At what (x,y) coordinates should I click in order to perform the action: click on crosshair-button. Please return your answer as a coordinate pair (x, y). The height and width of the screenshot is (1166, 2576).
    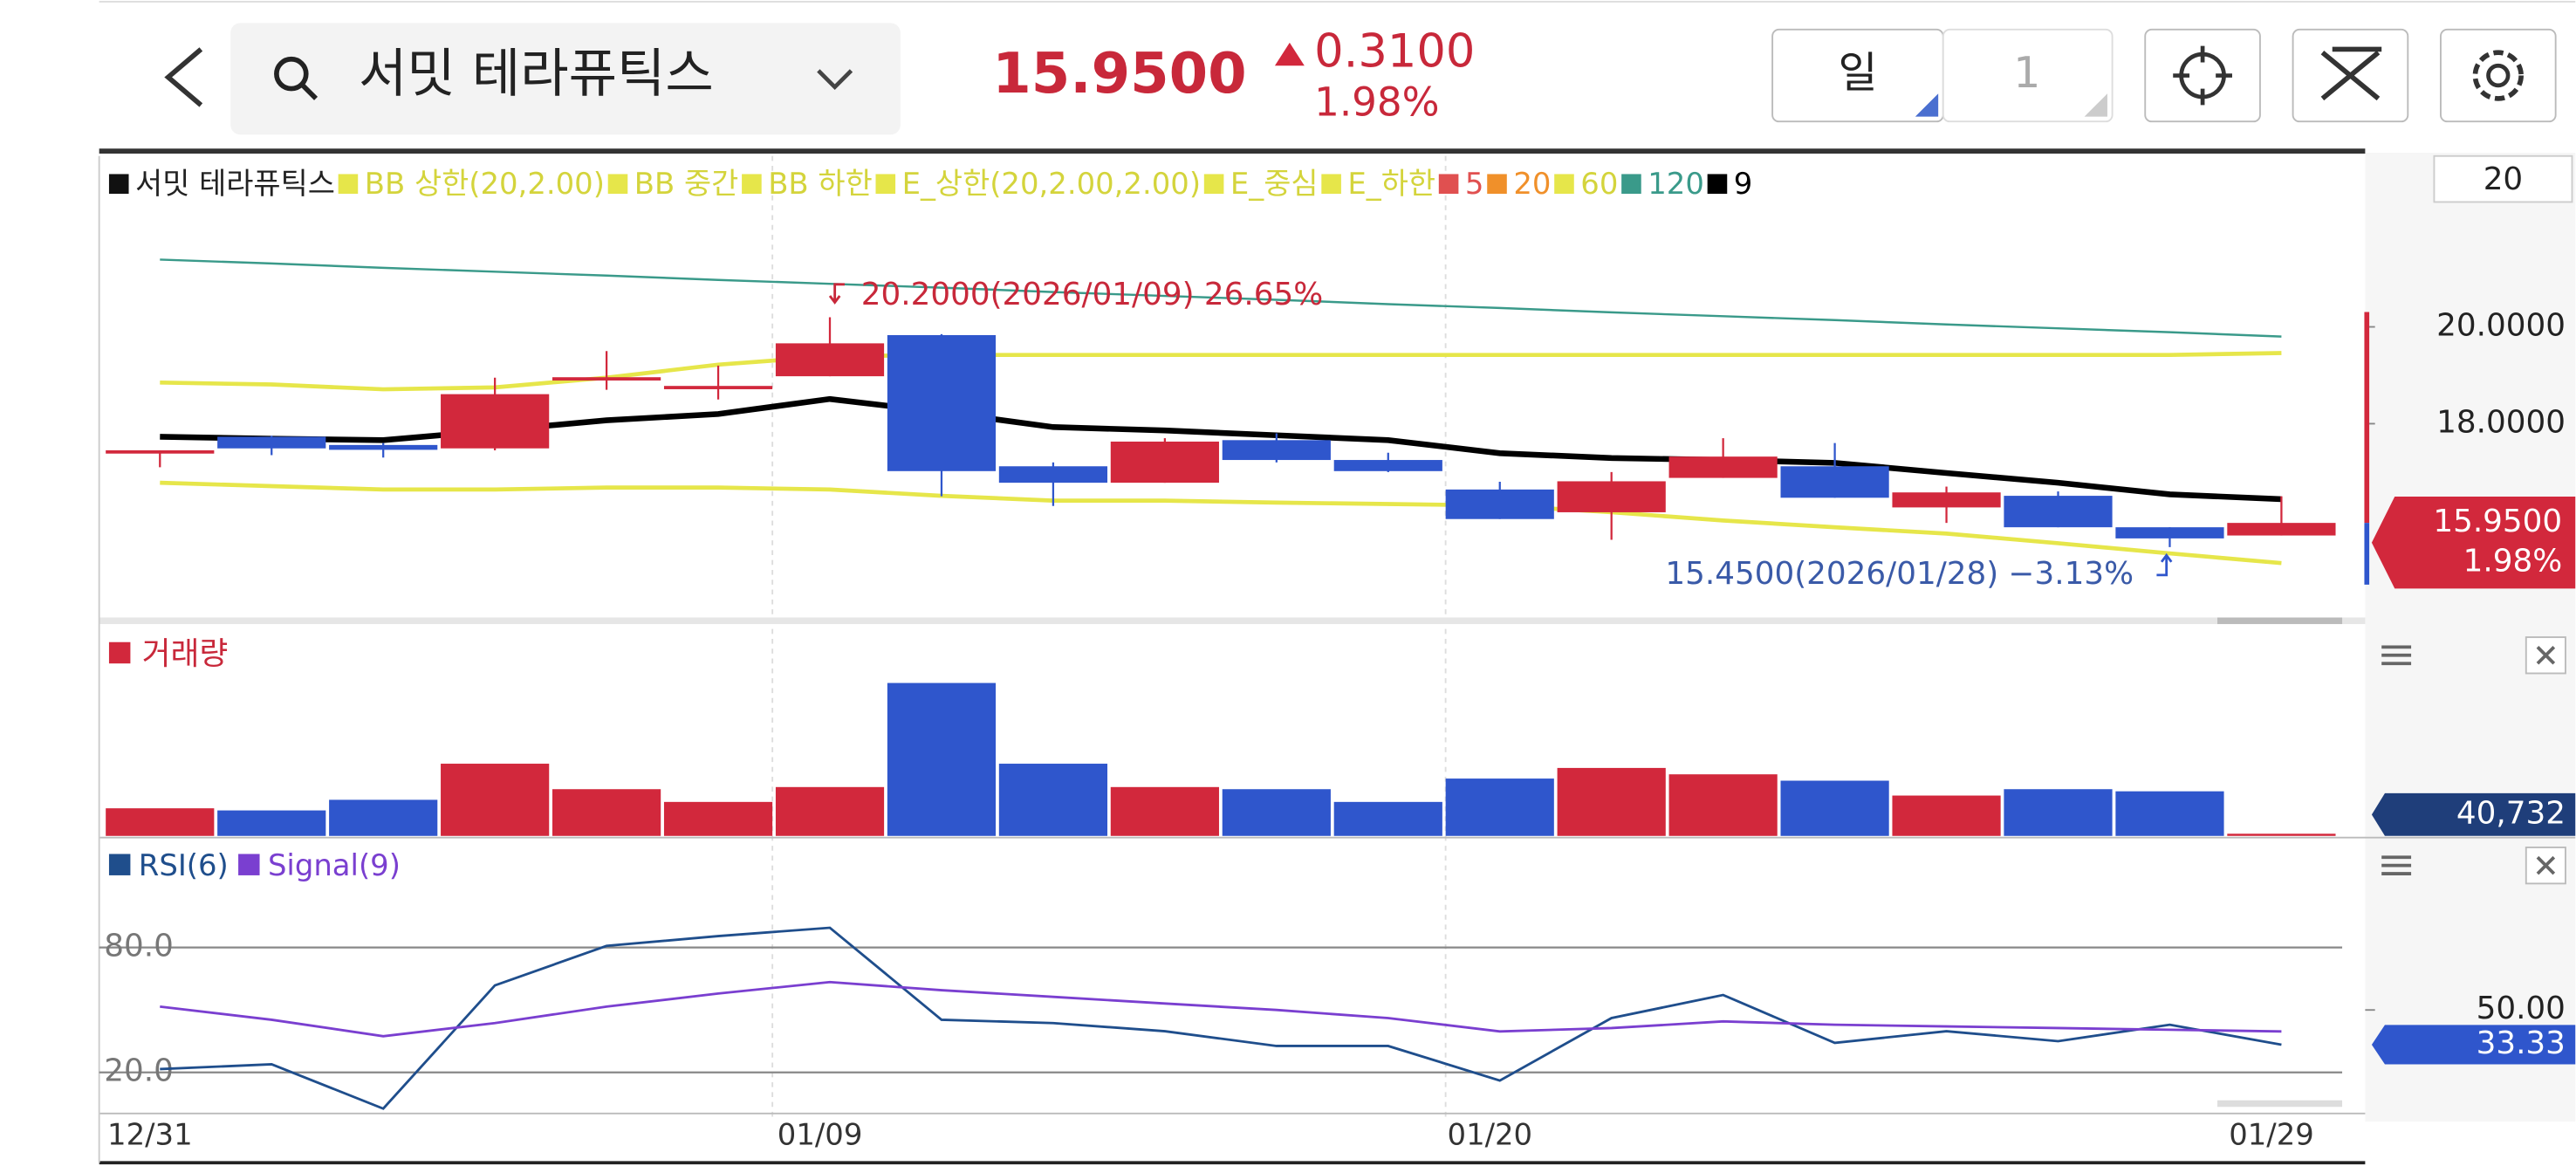
    Looking at the image, I should click on (2202, 75).